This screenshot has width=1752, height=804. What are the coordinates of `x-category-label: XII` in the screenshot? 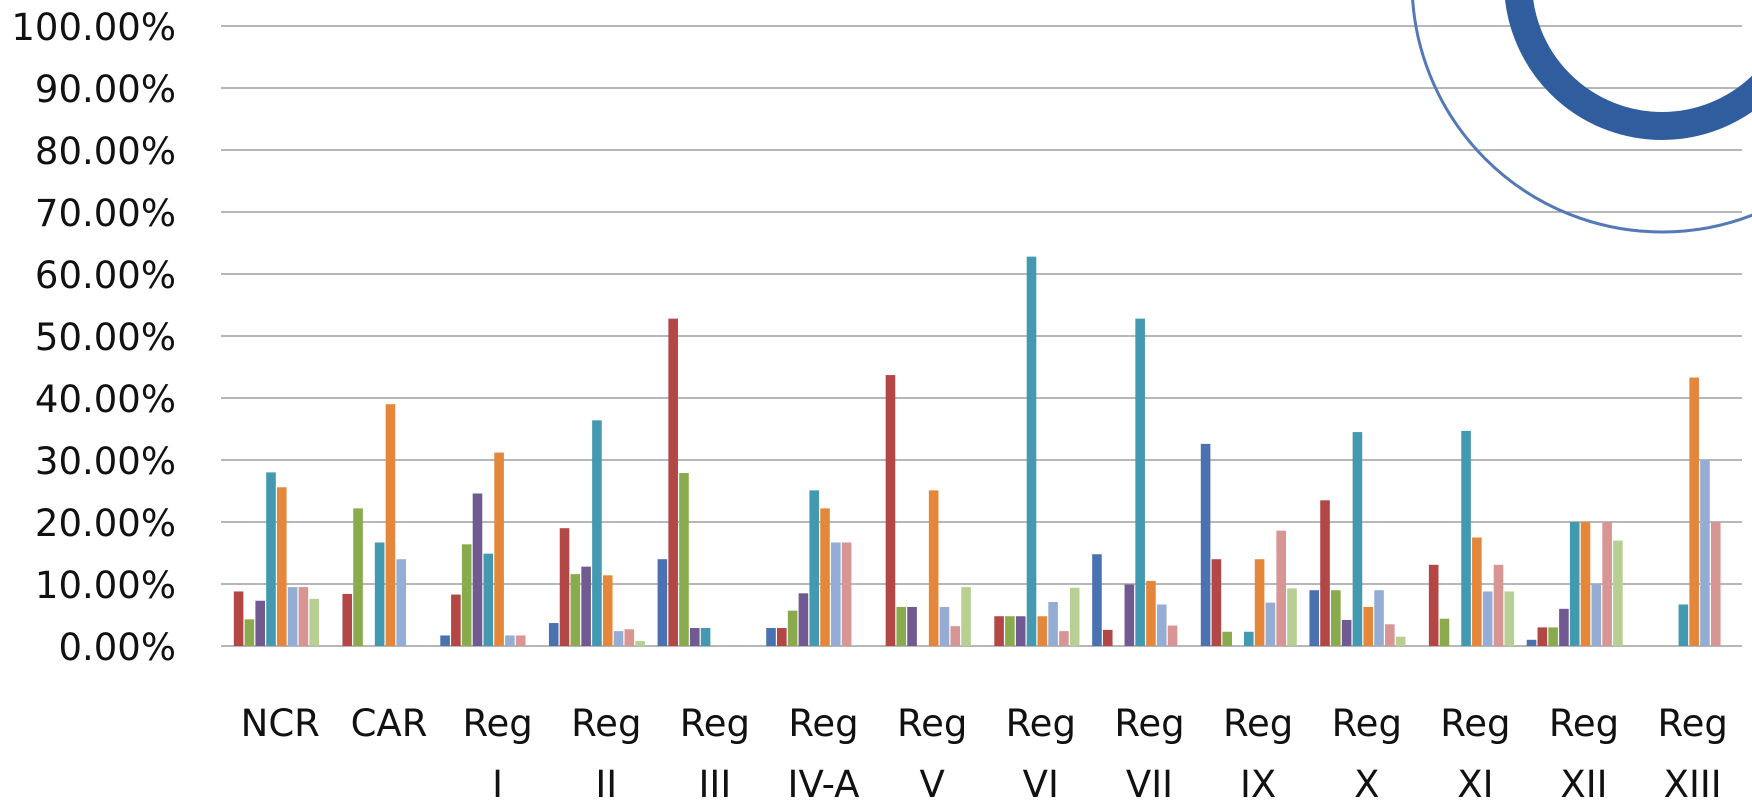 It's located at (1583, 781).